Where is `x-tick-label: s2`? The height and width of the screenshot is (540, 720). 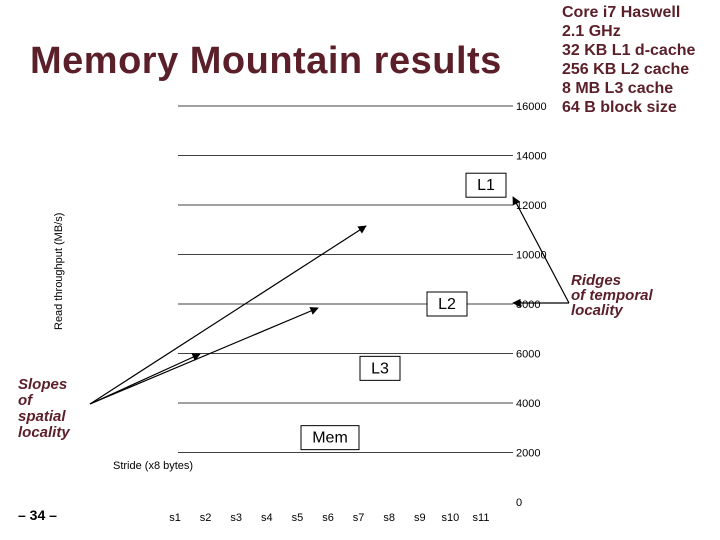 x-tick-label: s2 is located at coordinates (206, 518).